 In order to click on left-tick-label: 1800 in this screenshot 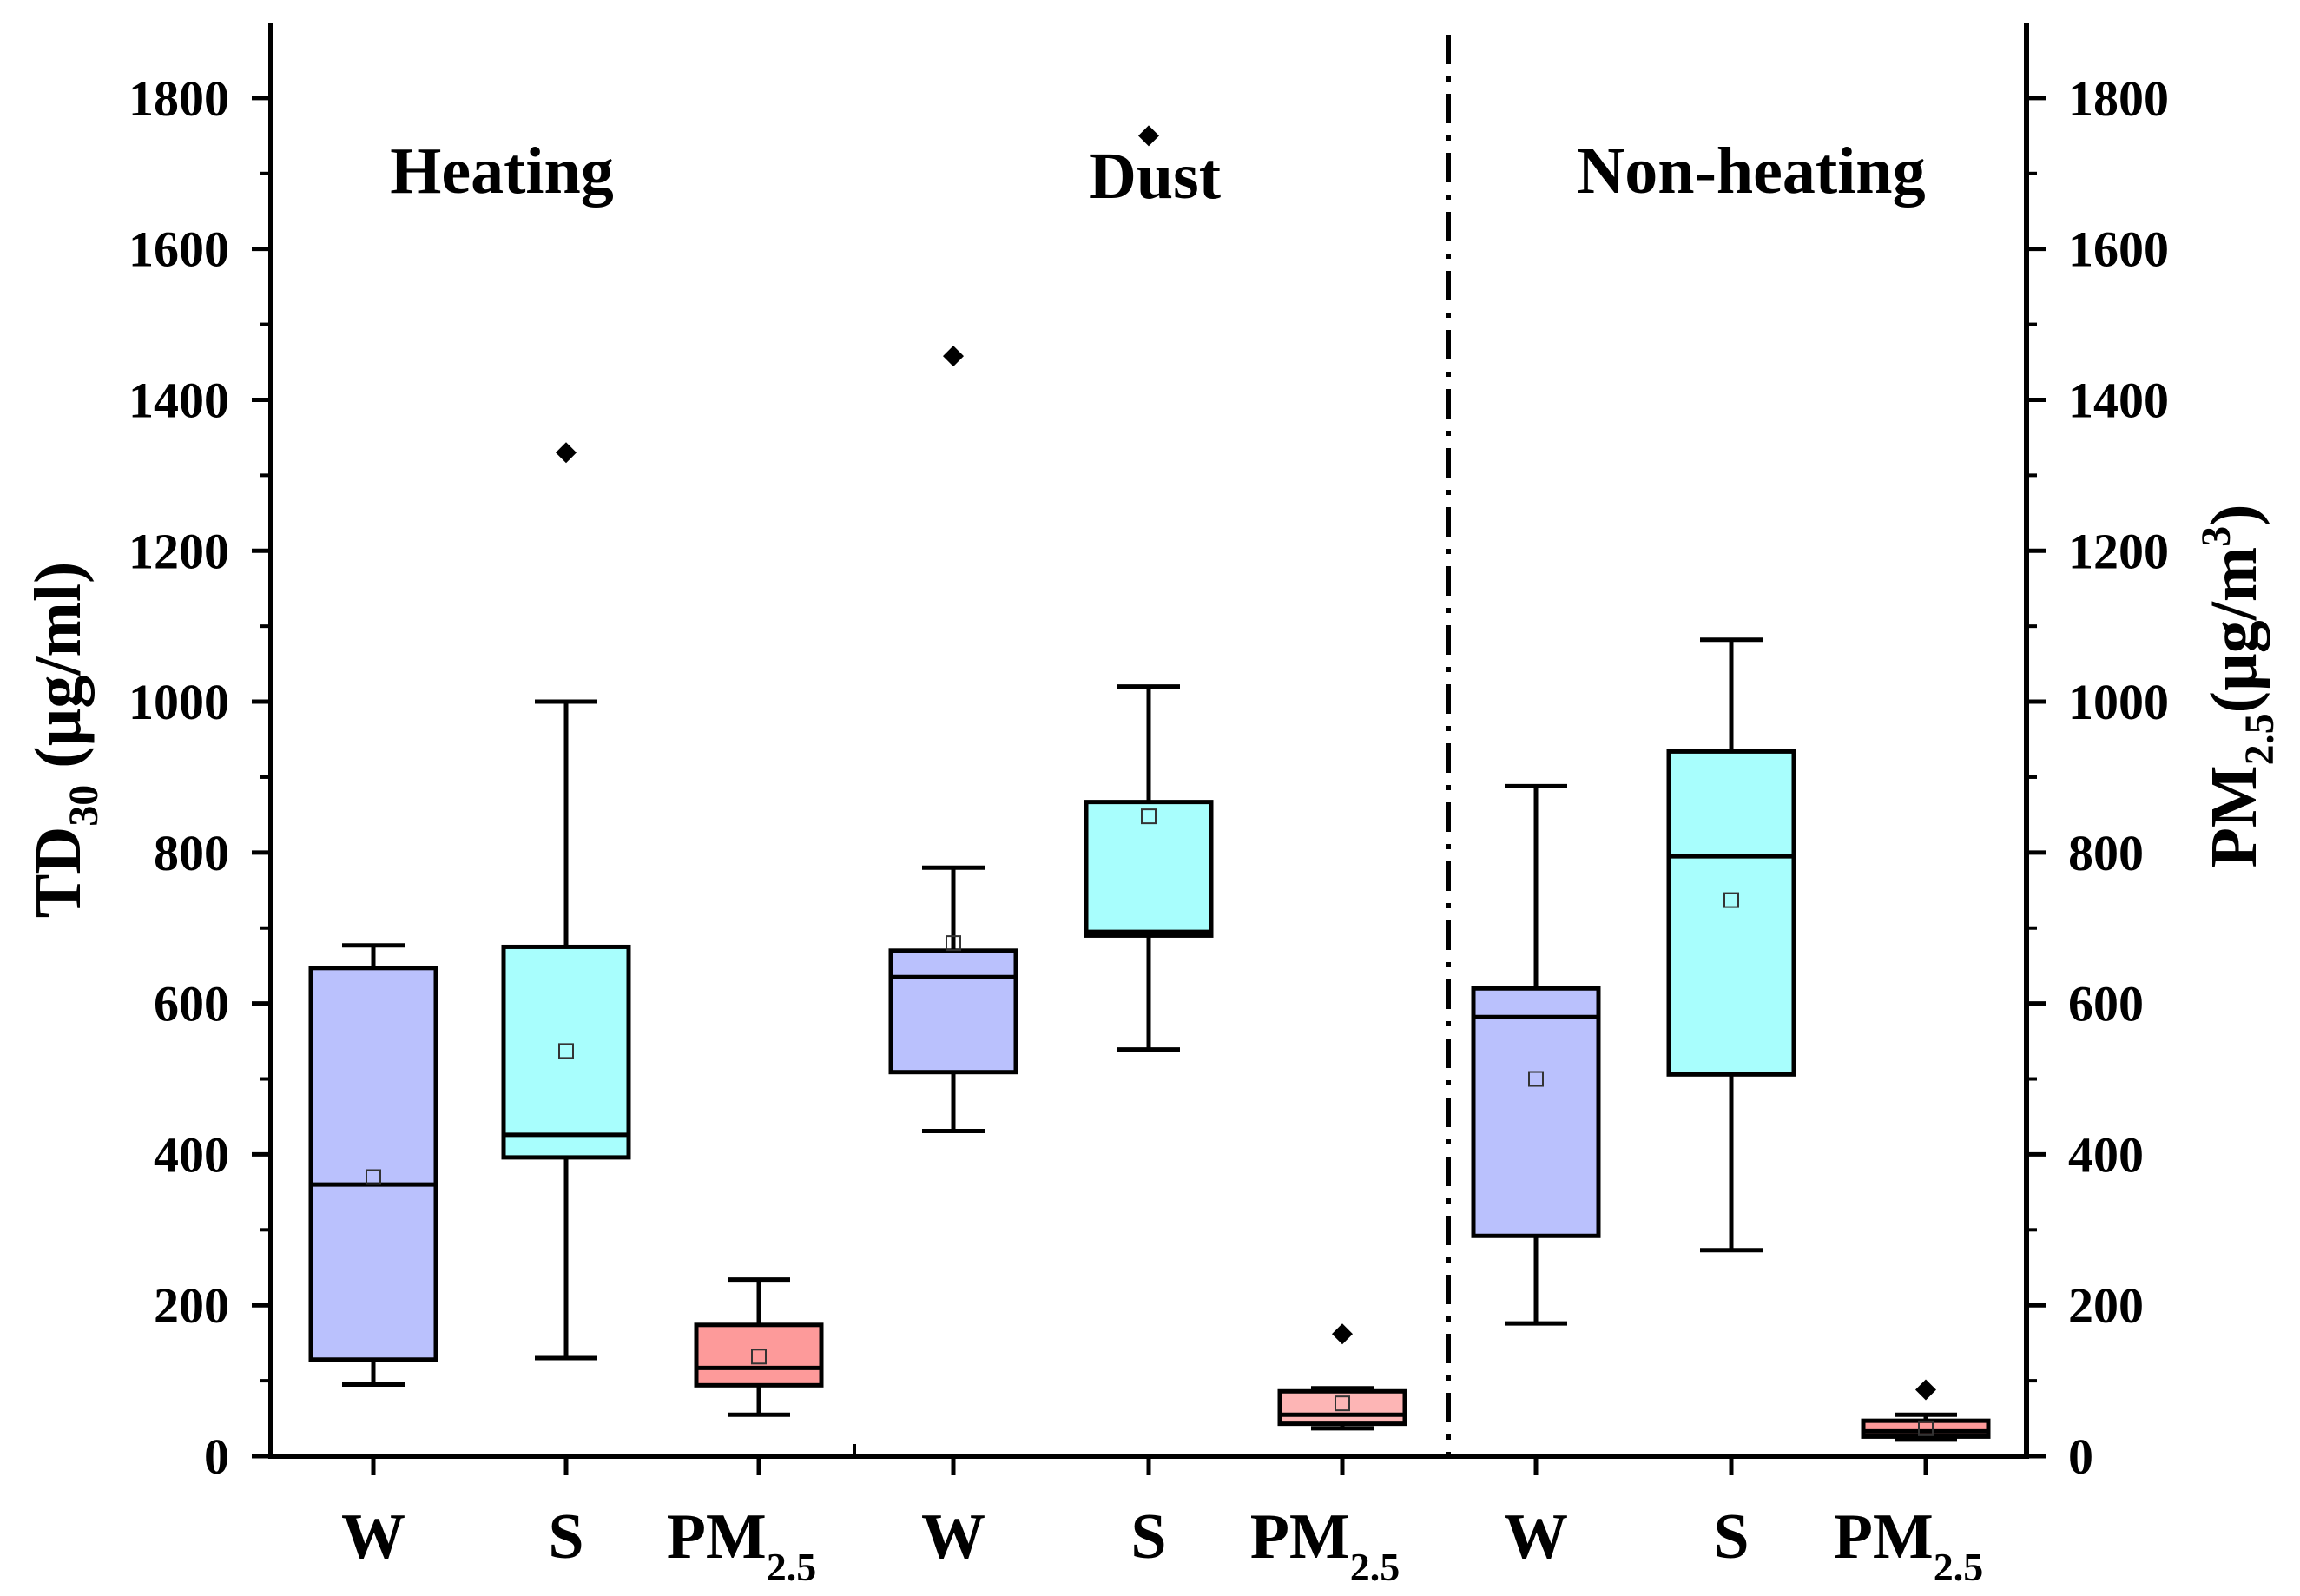, I will do `click(179, 98)`.